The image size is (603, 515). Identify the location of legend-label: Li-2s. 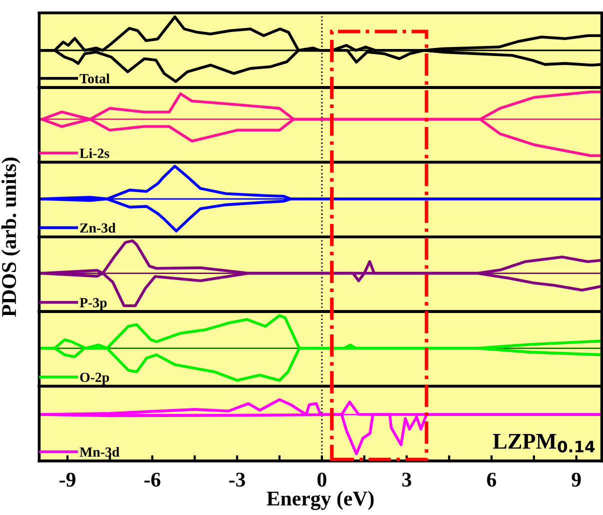
(95, 153).